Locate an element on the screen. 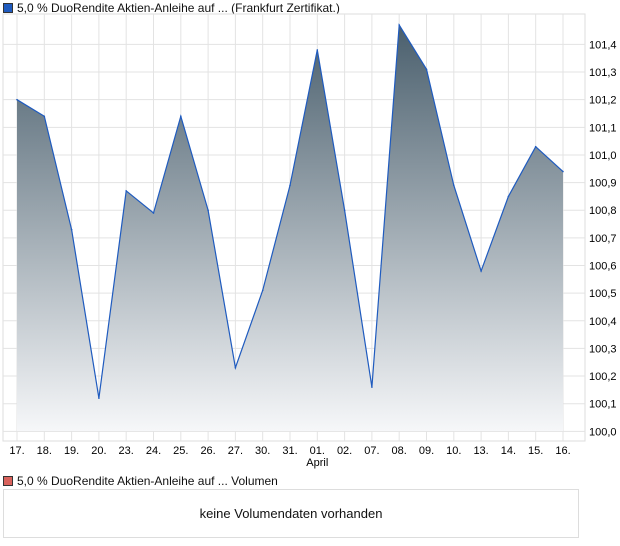  x-tick-label: 30. is located at coordinates (262, 451).